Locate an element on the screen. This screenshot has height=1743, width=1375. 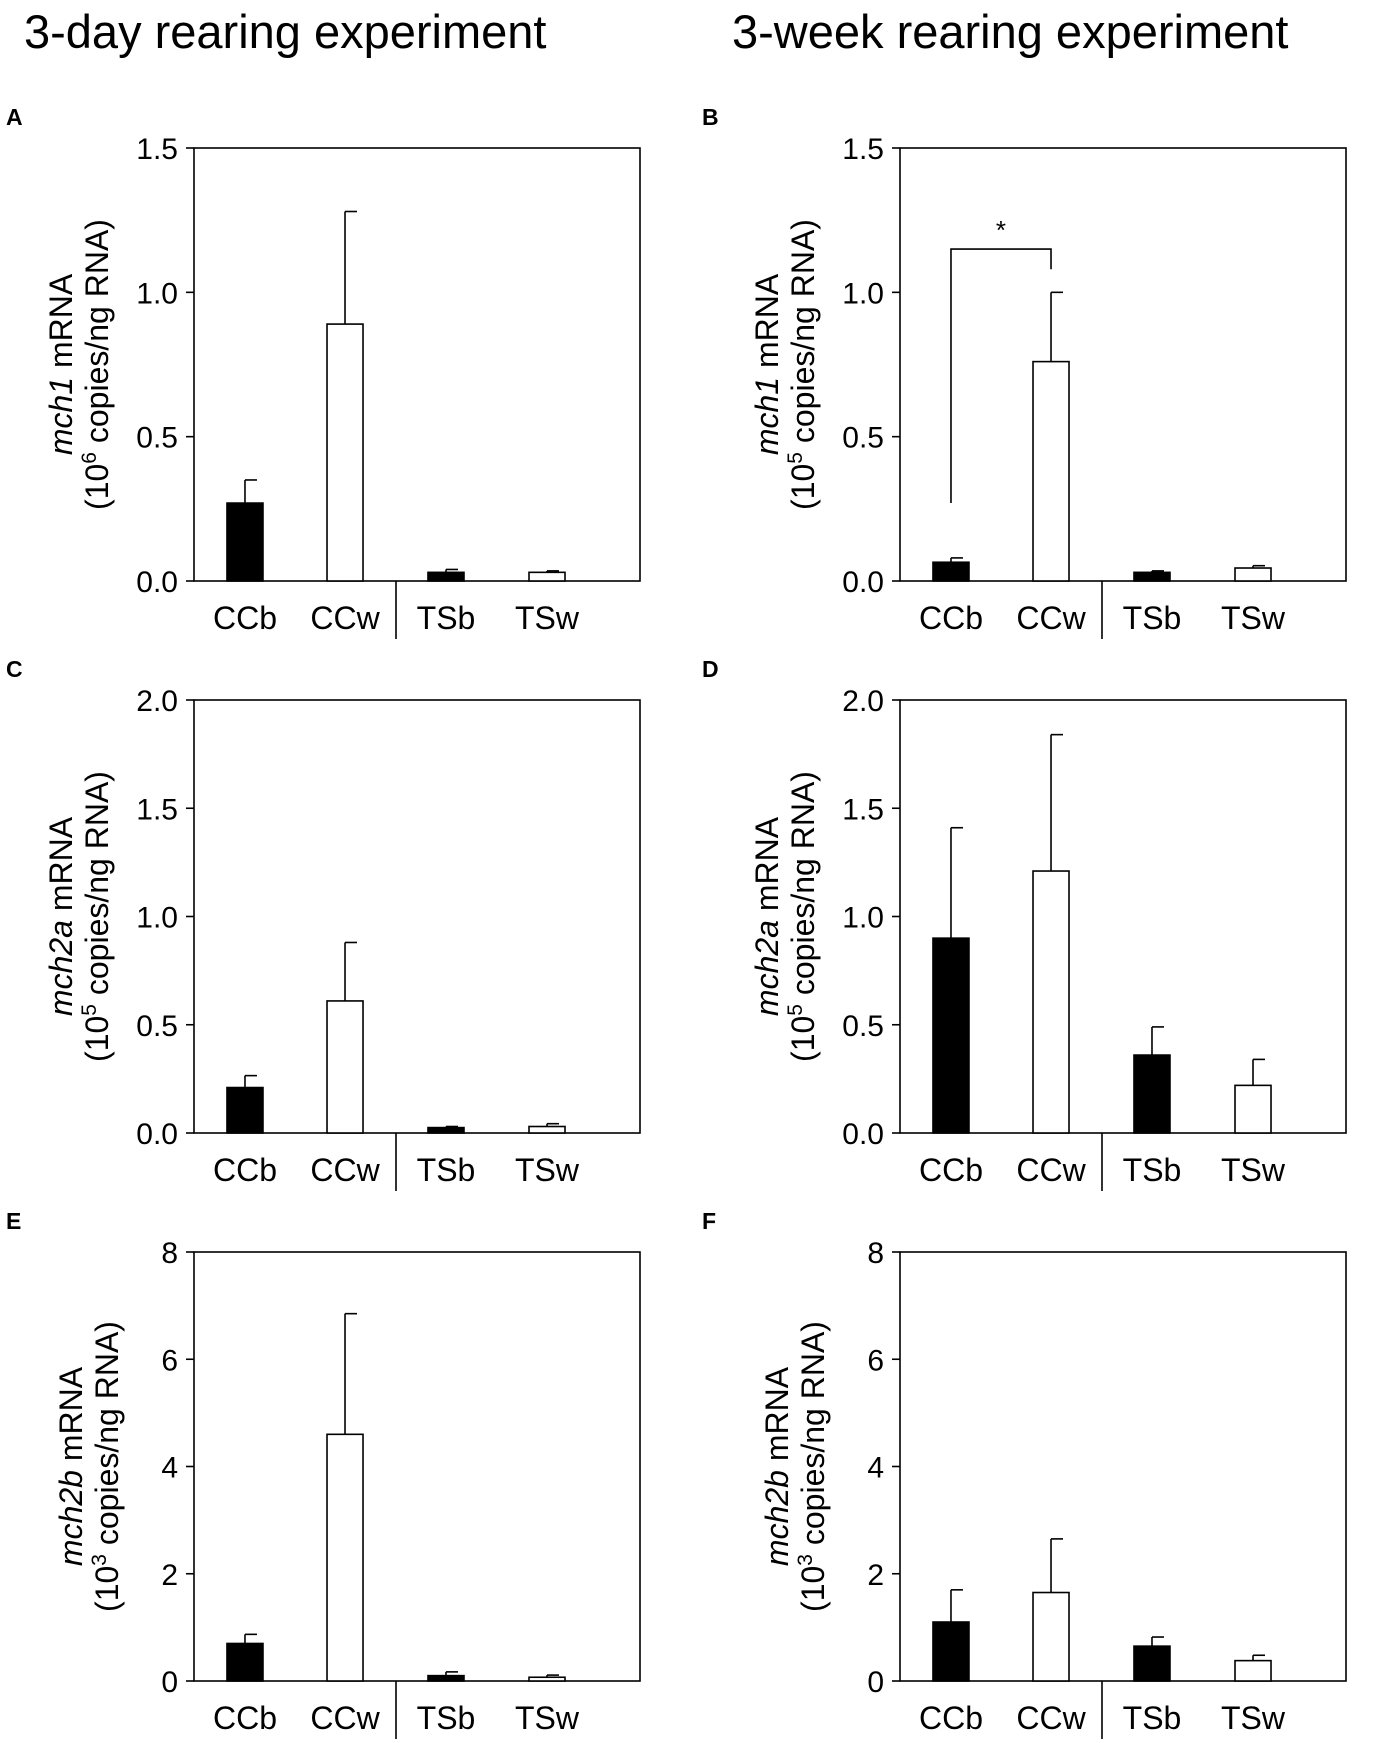
y-axis-label-gene-line: mch1 mRNA is located at coordinates (767, 364).